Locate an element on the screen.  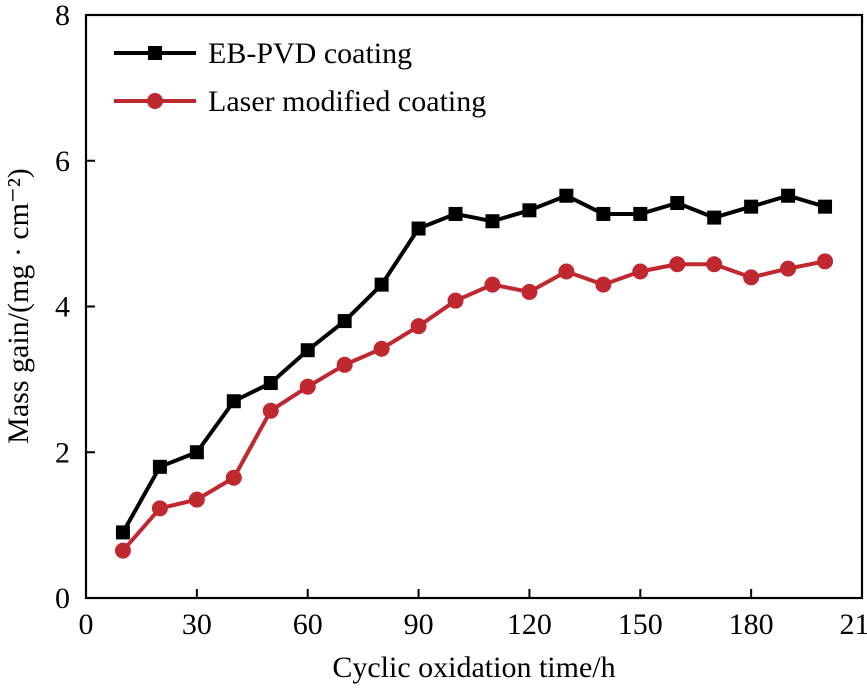
x-tick-label: 60 is located at coordinates (308, 624).